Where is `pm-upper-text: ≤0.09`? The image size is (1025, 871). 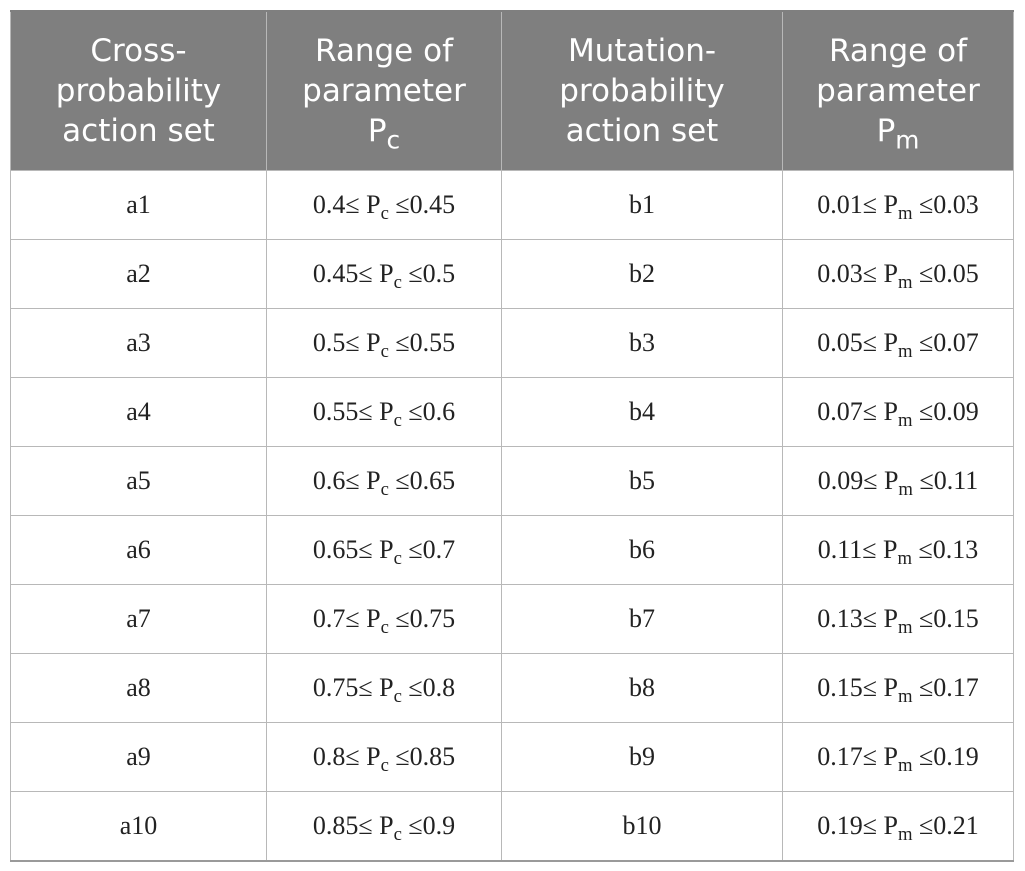
pm-upper-text: ≤0.09 is located at coordinates (945, 411).